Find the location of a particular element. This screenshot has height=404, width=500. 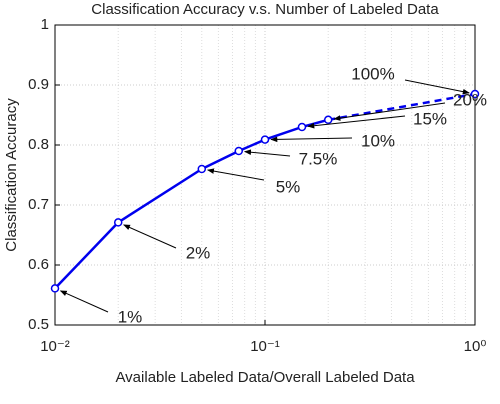

point-label: 20% is located at coordinates (470, 99).